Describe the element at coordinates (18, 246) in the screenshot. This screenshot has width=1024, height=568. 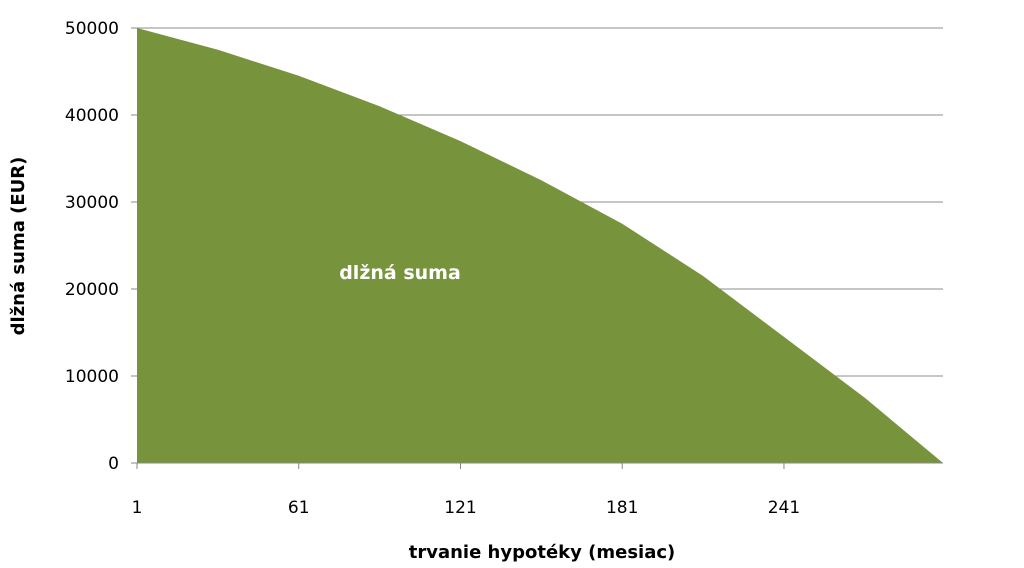
I see `y-axis-title: dlžná suma (EUR)` at that location.